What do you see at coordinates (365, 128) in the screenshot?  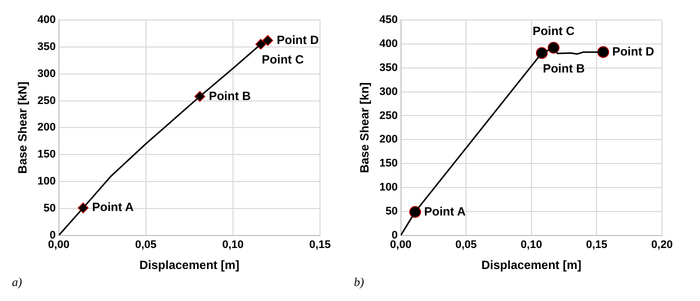 I see `y-axis-title: Base Shear [kn]` at bounding box center [365, 128].